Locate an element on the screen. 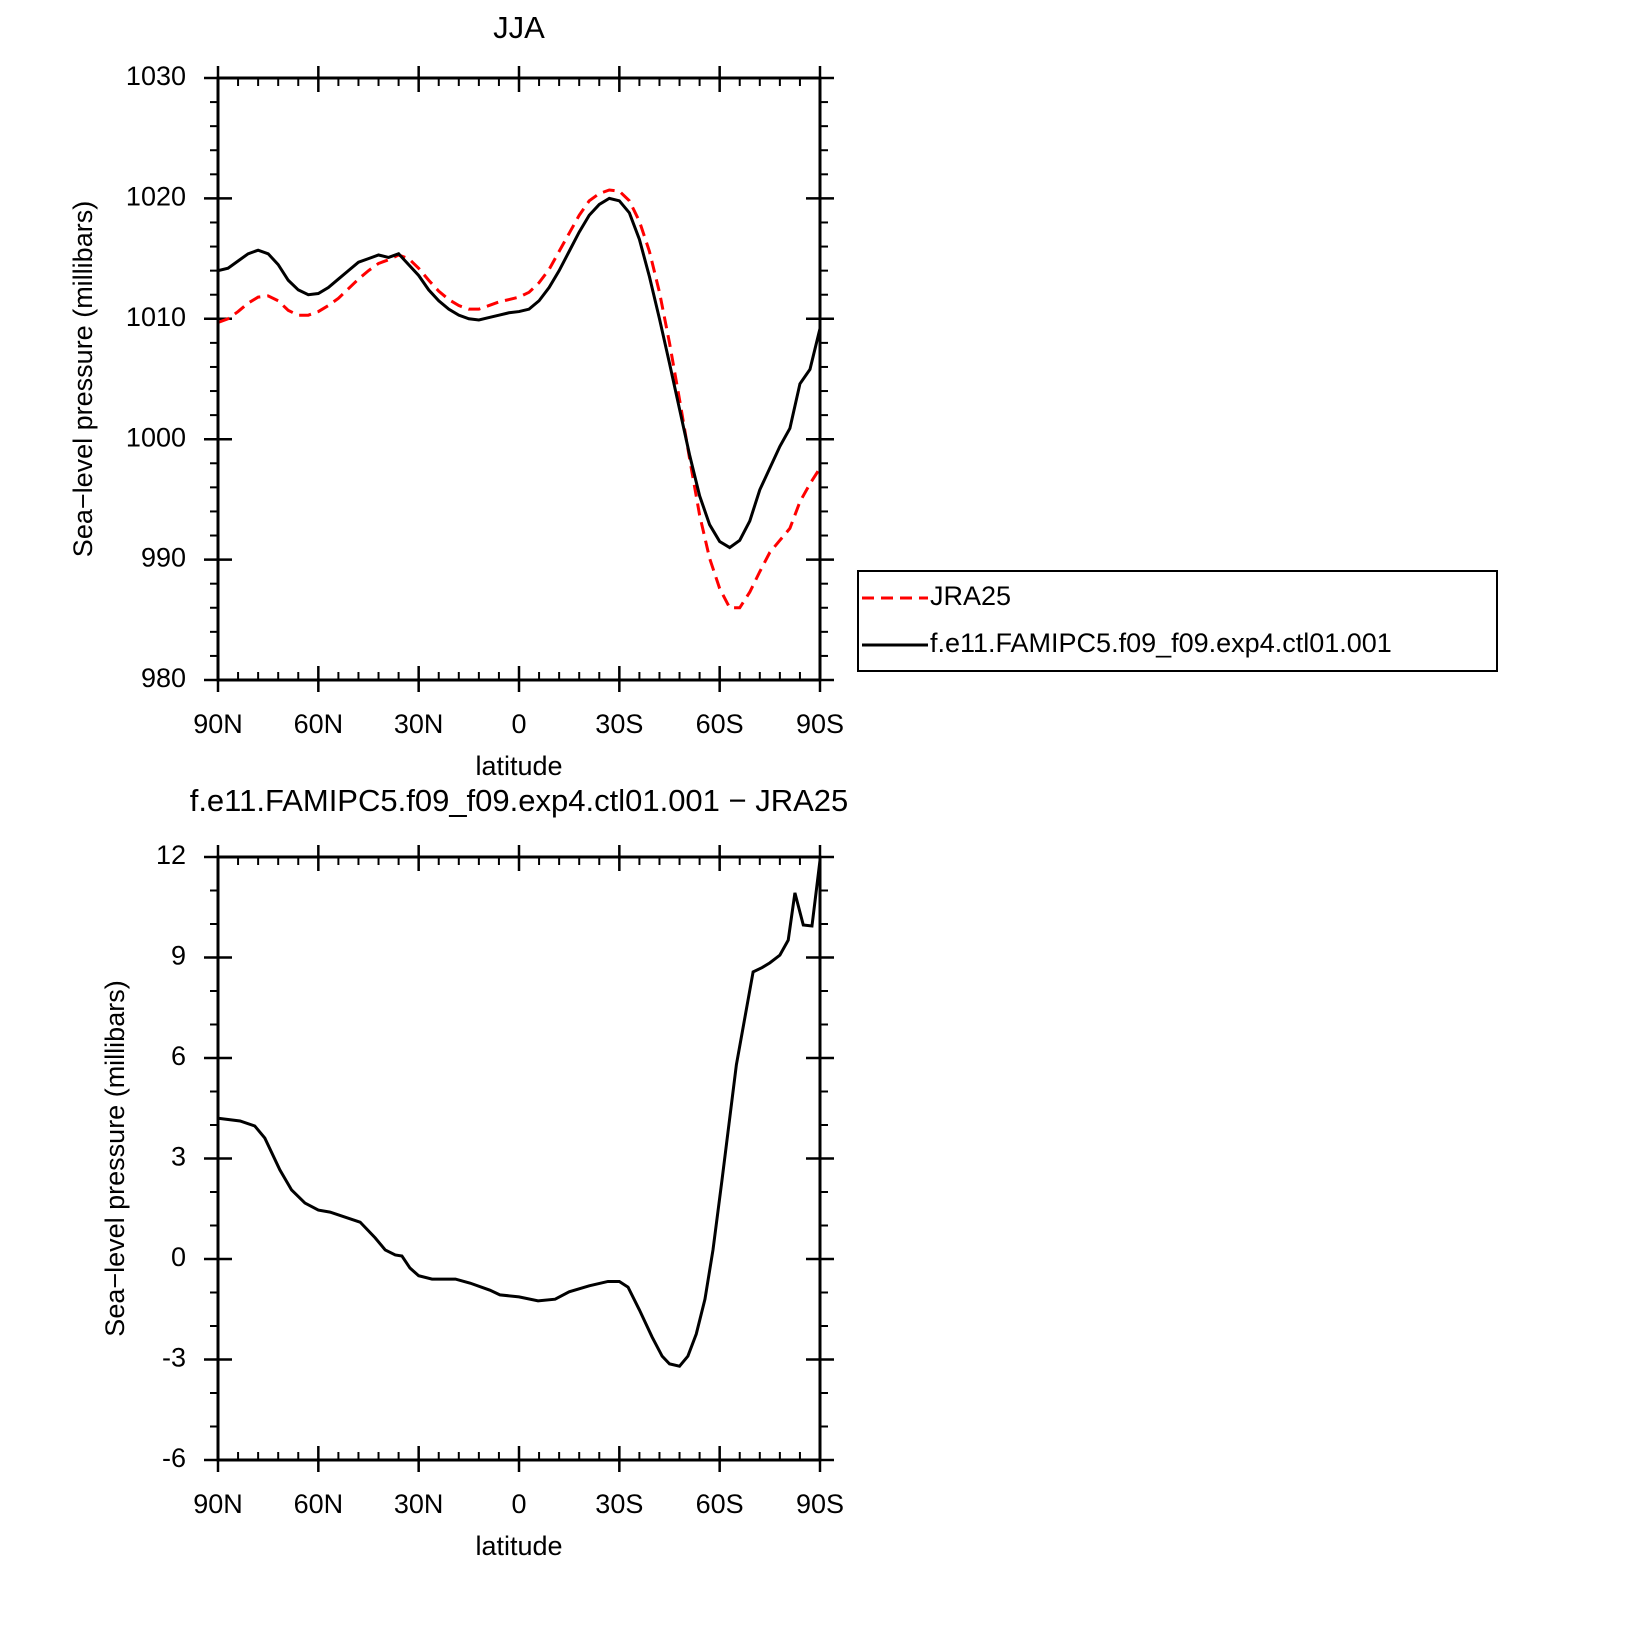 The height and width of the screenshot is (1647, 1647). y-tick-label: 1020 is located at coordinates (156, 197).